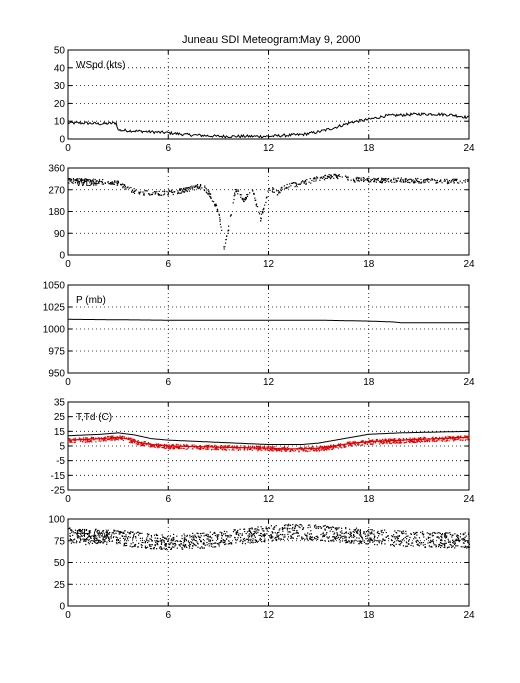 Image resolution: width=520 pixels, height=683 pixels. I want to click on series-line-dewpoint, so click(268, 443).